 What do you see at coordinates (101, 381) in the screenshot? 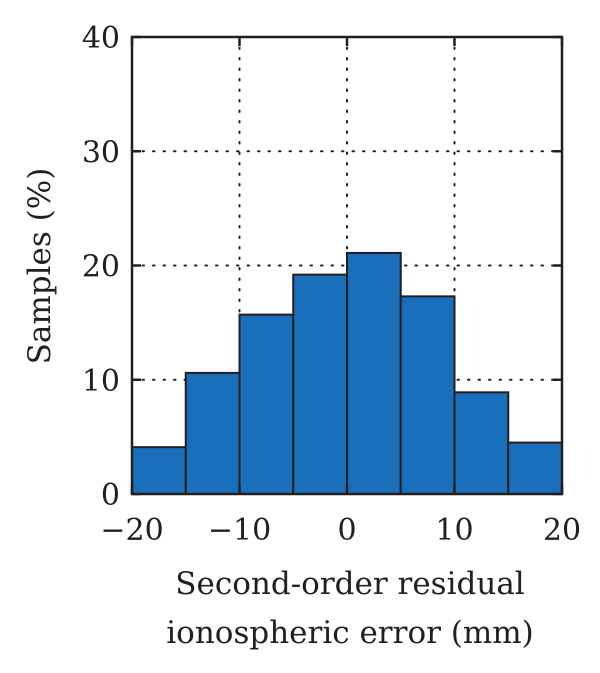
I see `y-tick-label: 10` at bounding box center [101, 381].